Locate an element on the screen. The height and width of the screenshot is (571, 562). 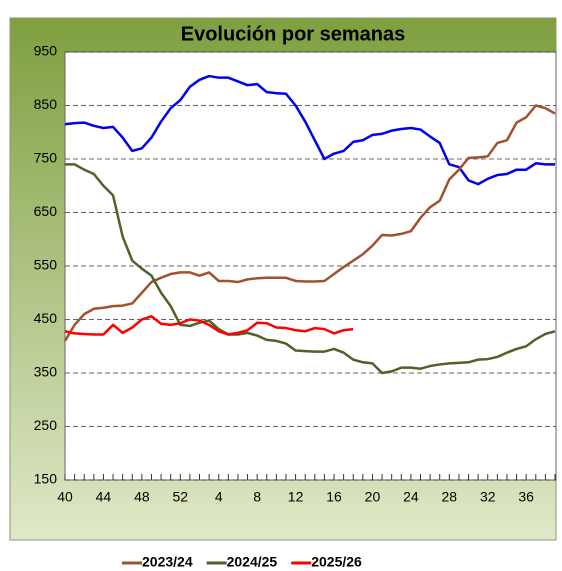
y-tick-label: 350 is located at coordinates (46, 372).